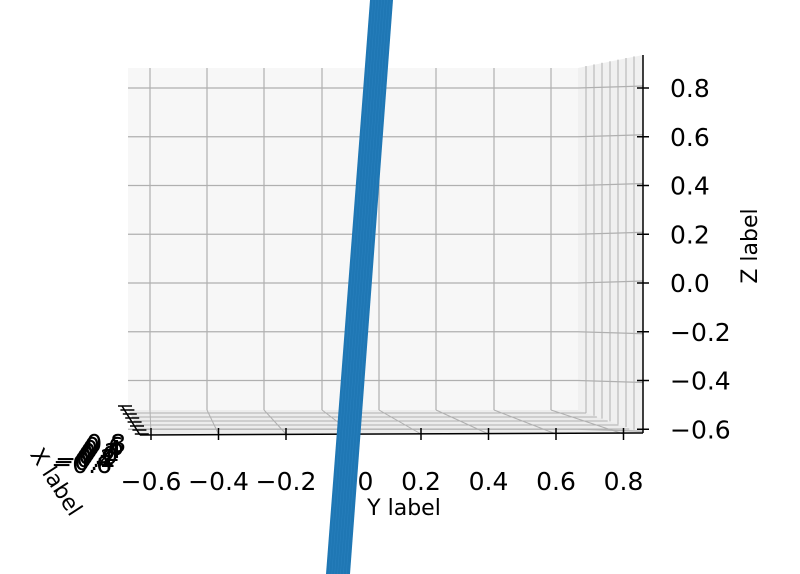  I want to click on x-ticks: 0.80.60.40.20.0−0.2−0.4−0.6, so click(100, 442).